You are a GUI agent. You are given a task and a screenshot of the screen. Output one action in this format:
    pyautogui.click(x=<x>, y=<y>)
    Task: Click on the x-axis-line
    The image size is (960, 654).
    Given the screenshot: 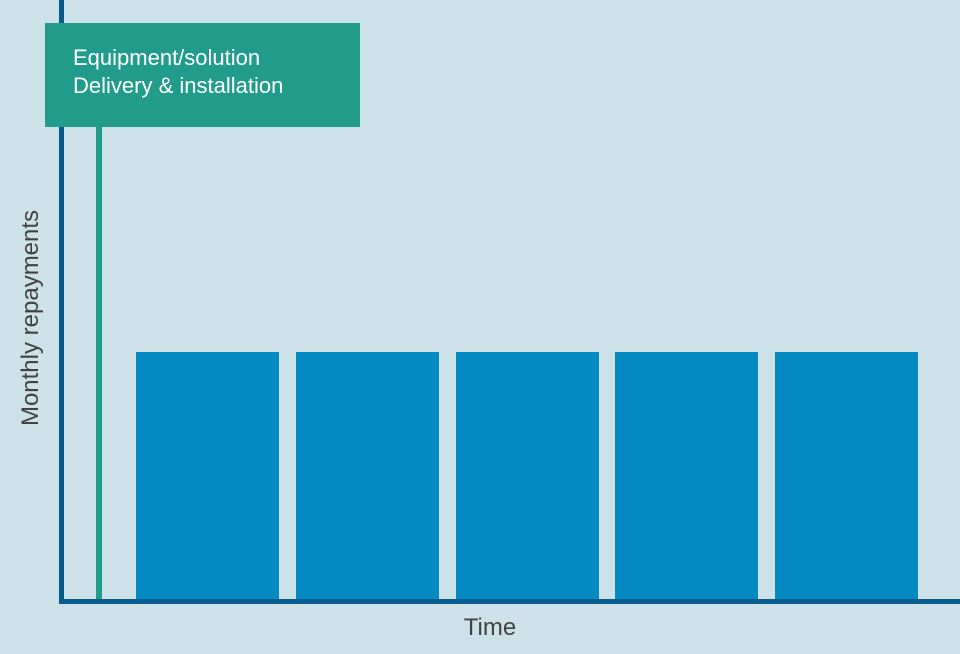 What is the action you would take?
    pyautogui.click(x=509, y=601)
    